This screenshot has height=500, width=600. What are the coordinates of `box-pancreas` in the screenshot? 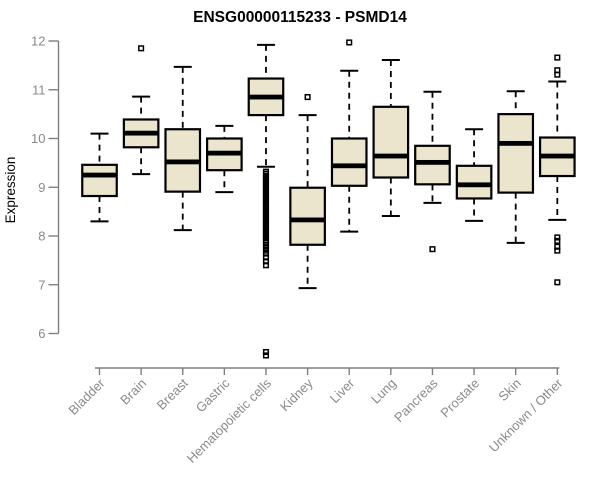 It's located at (432, 171).